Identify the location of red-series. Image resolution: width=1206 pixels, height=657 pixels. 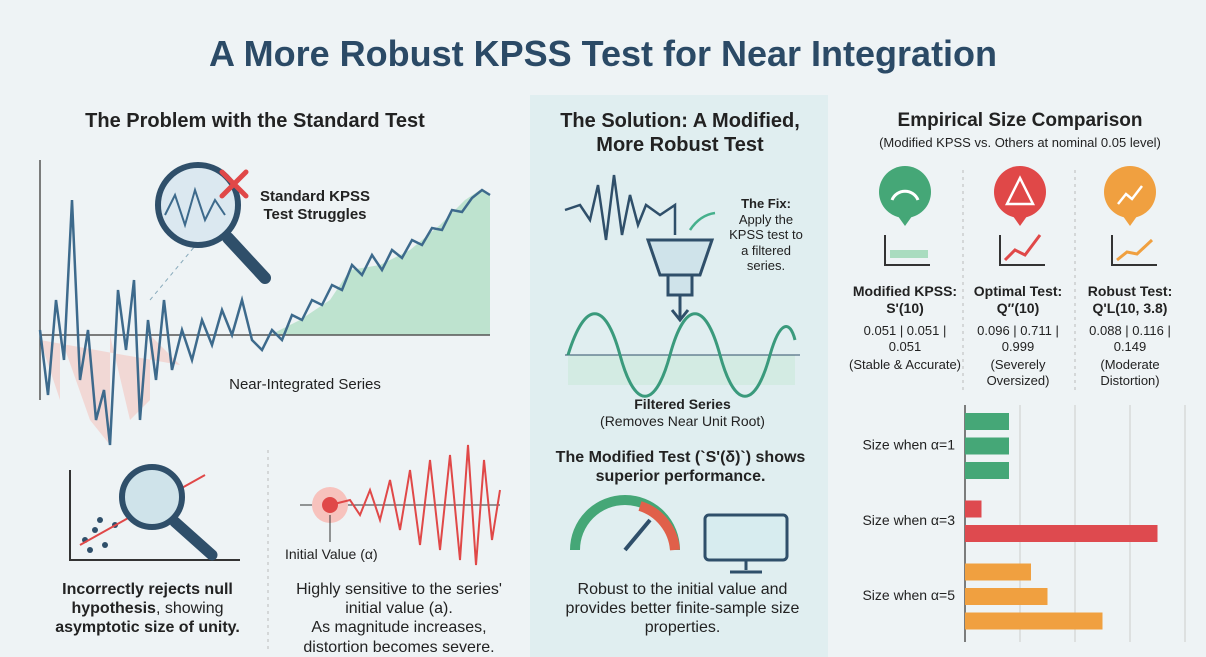
(415, 505).